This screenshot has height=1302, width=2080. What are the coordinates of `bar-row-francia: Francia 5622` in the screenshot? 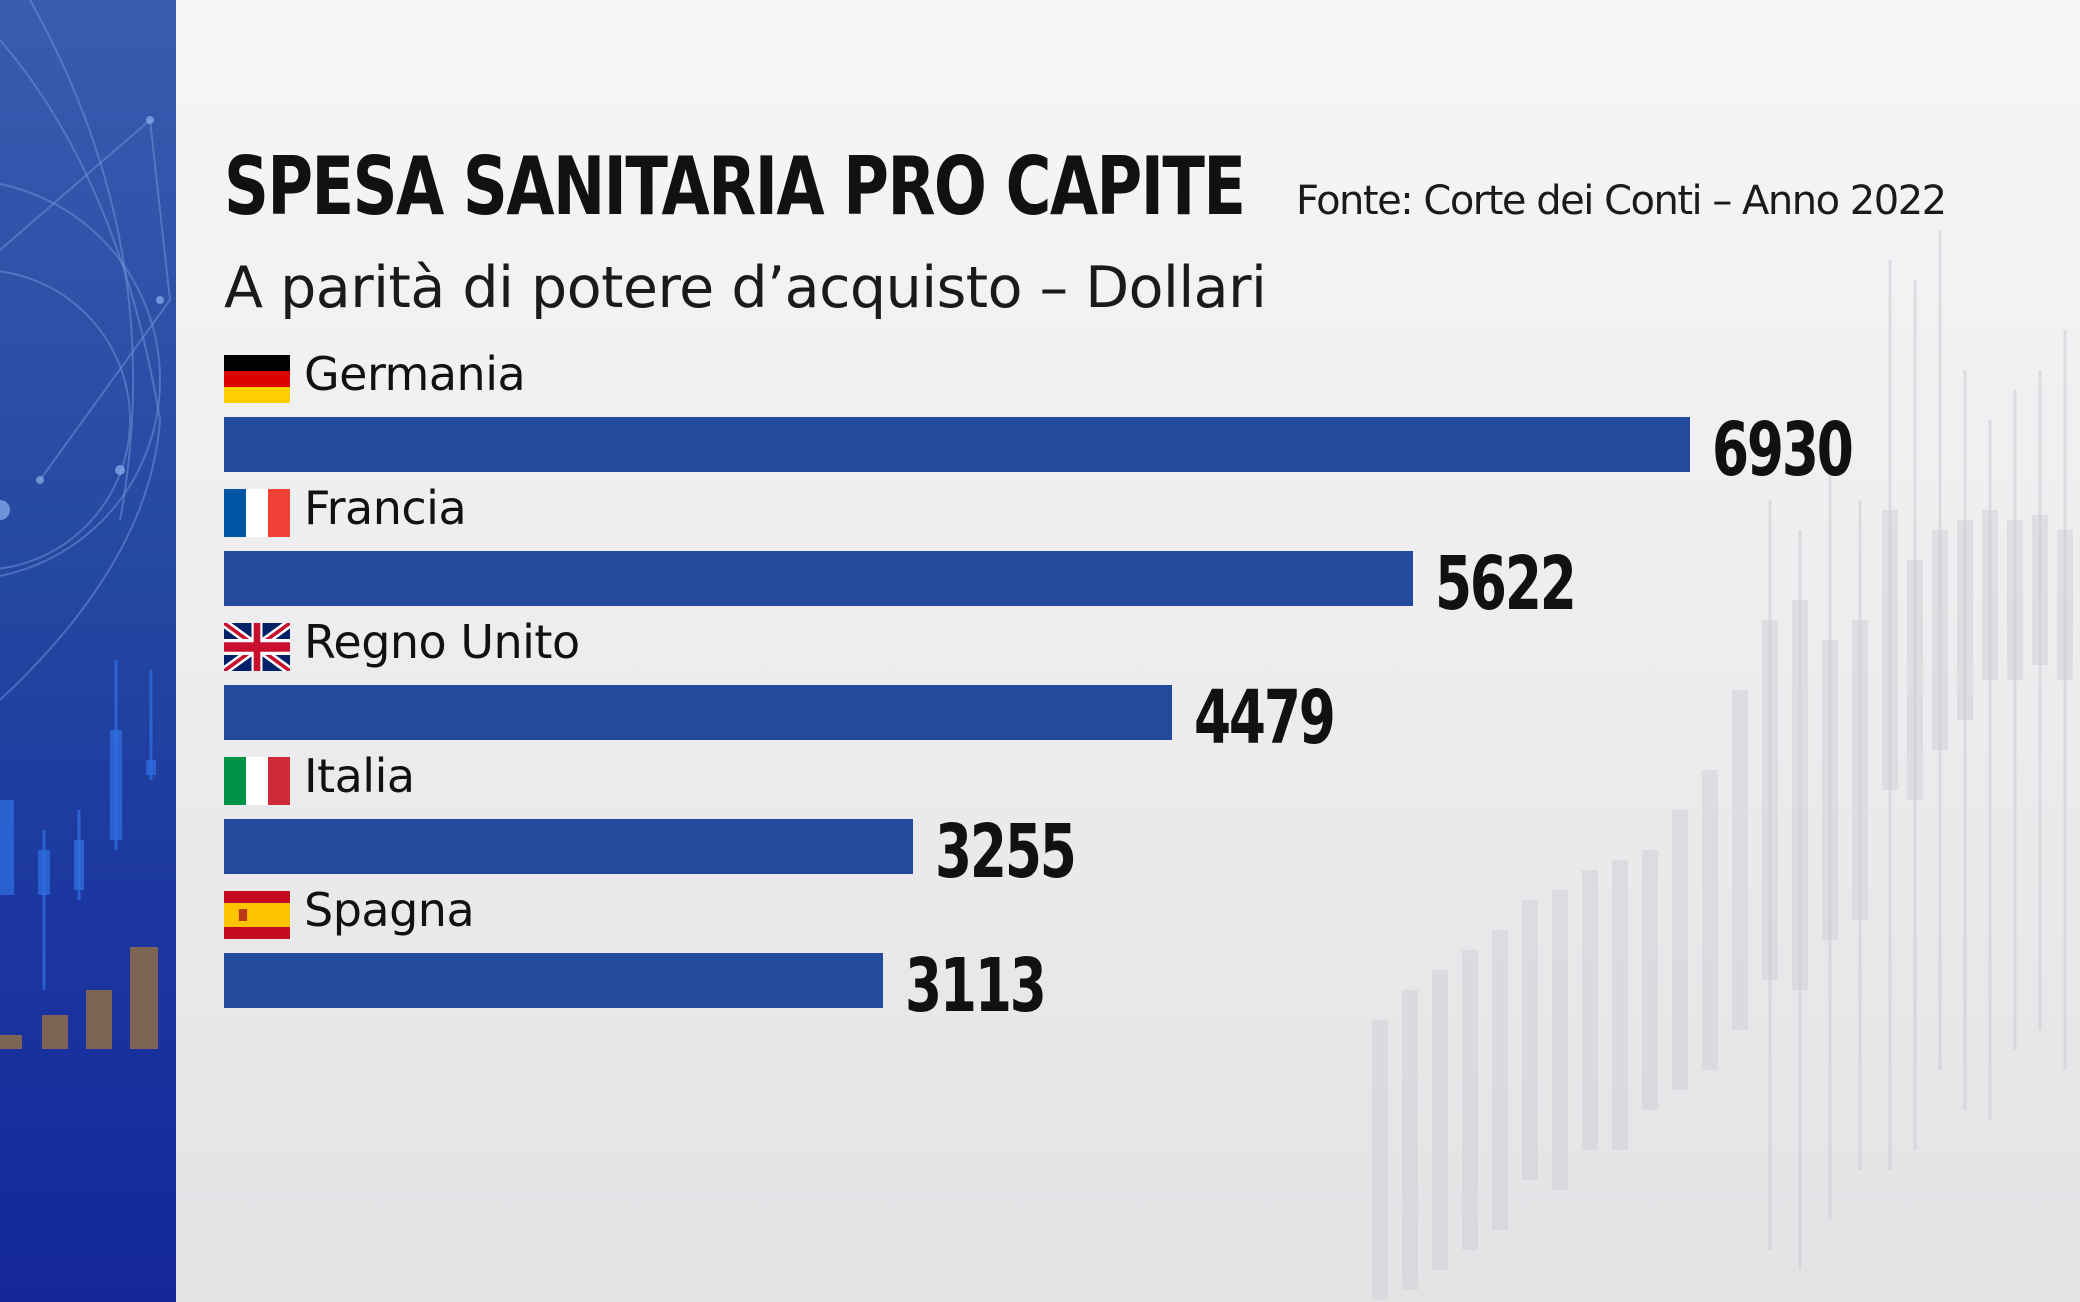 It's located at (1024, 554).